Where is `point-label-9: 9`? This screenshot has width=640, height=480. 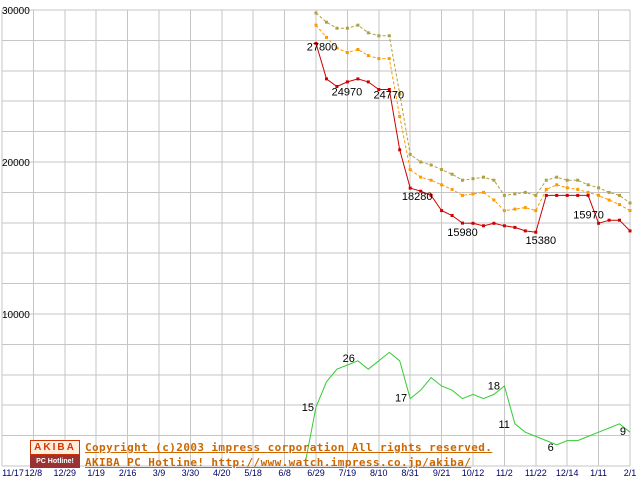
point-label-9: 9 is located at coordinates (623, 432).